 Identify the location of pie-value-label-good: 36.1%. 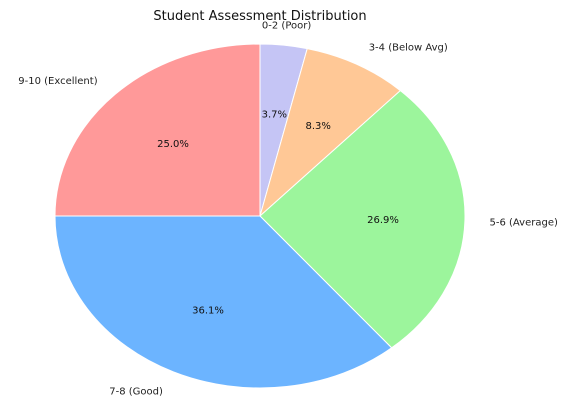
(208, 311).